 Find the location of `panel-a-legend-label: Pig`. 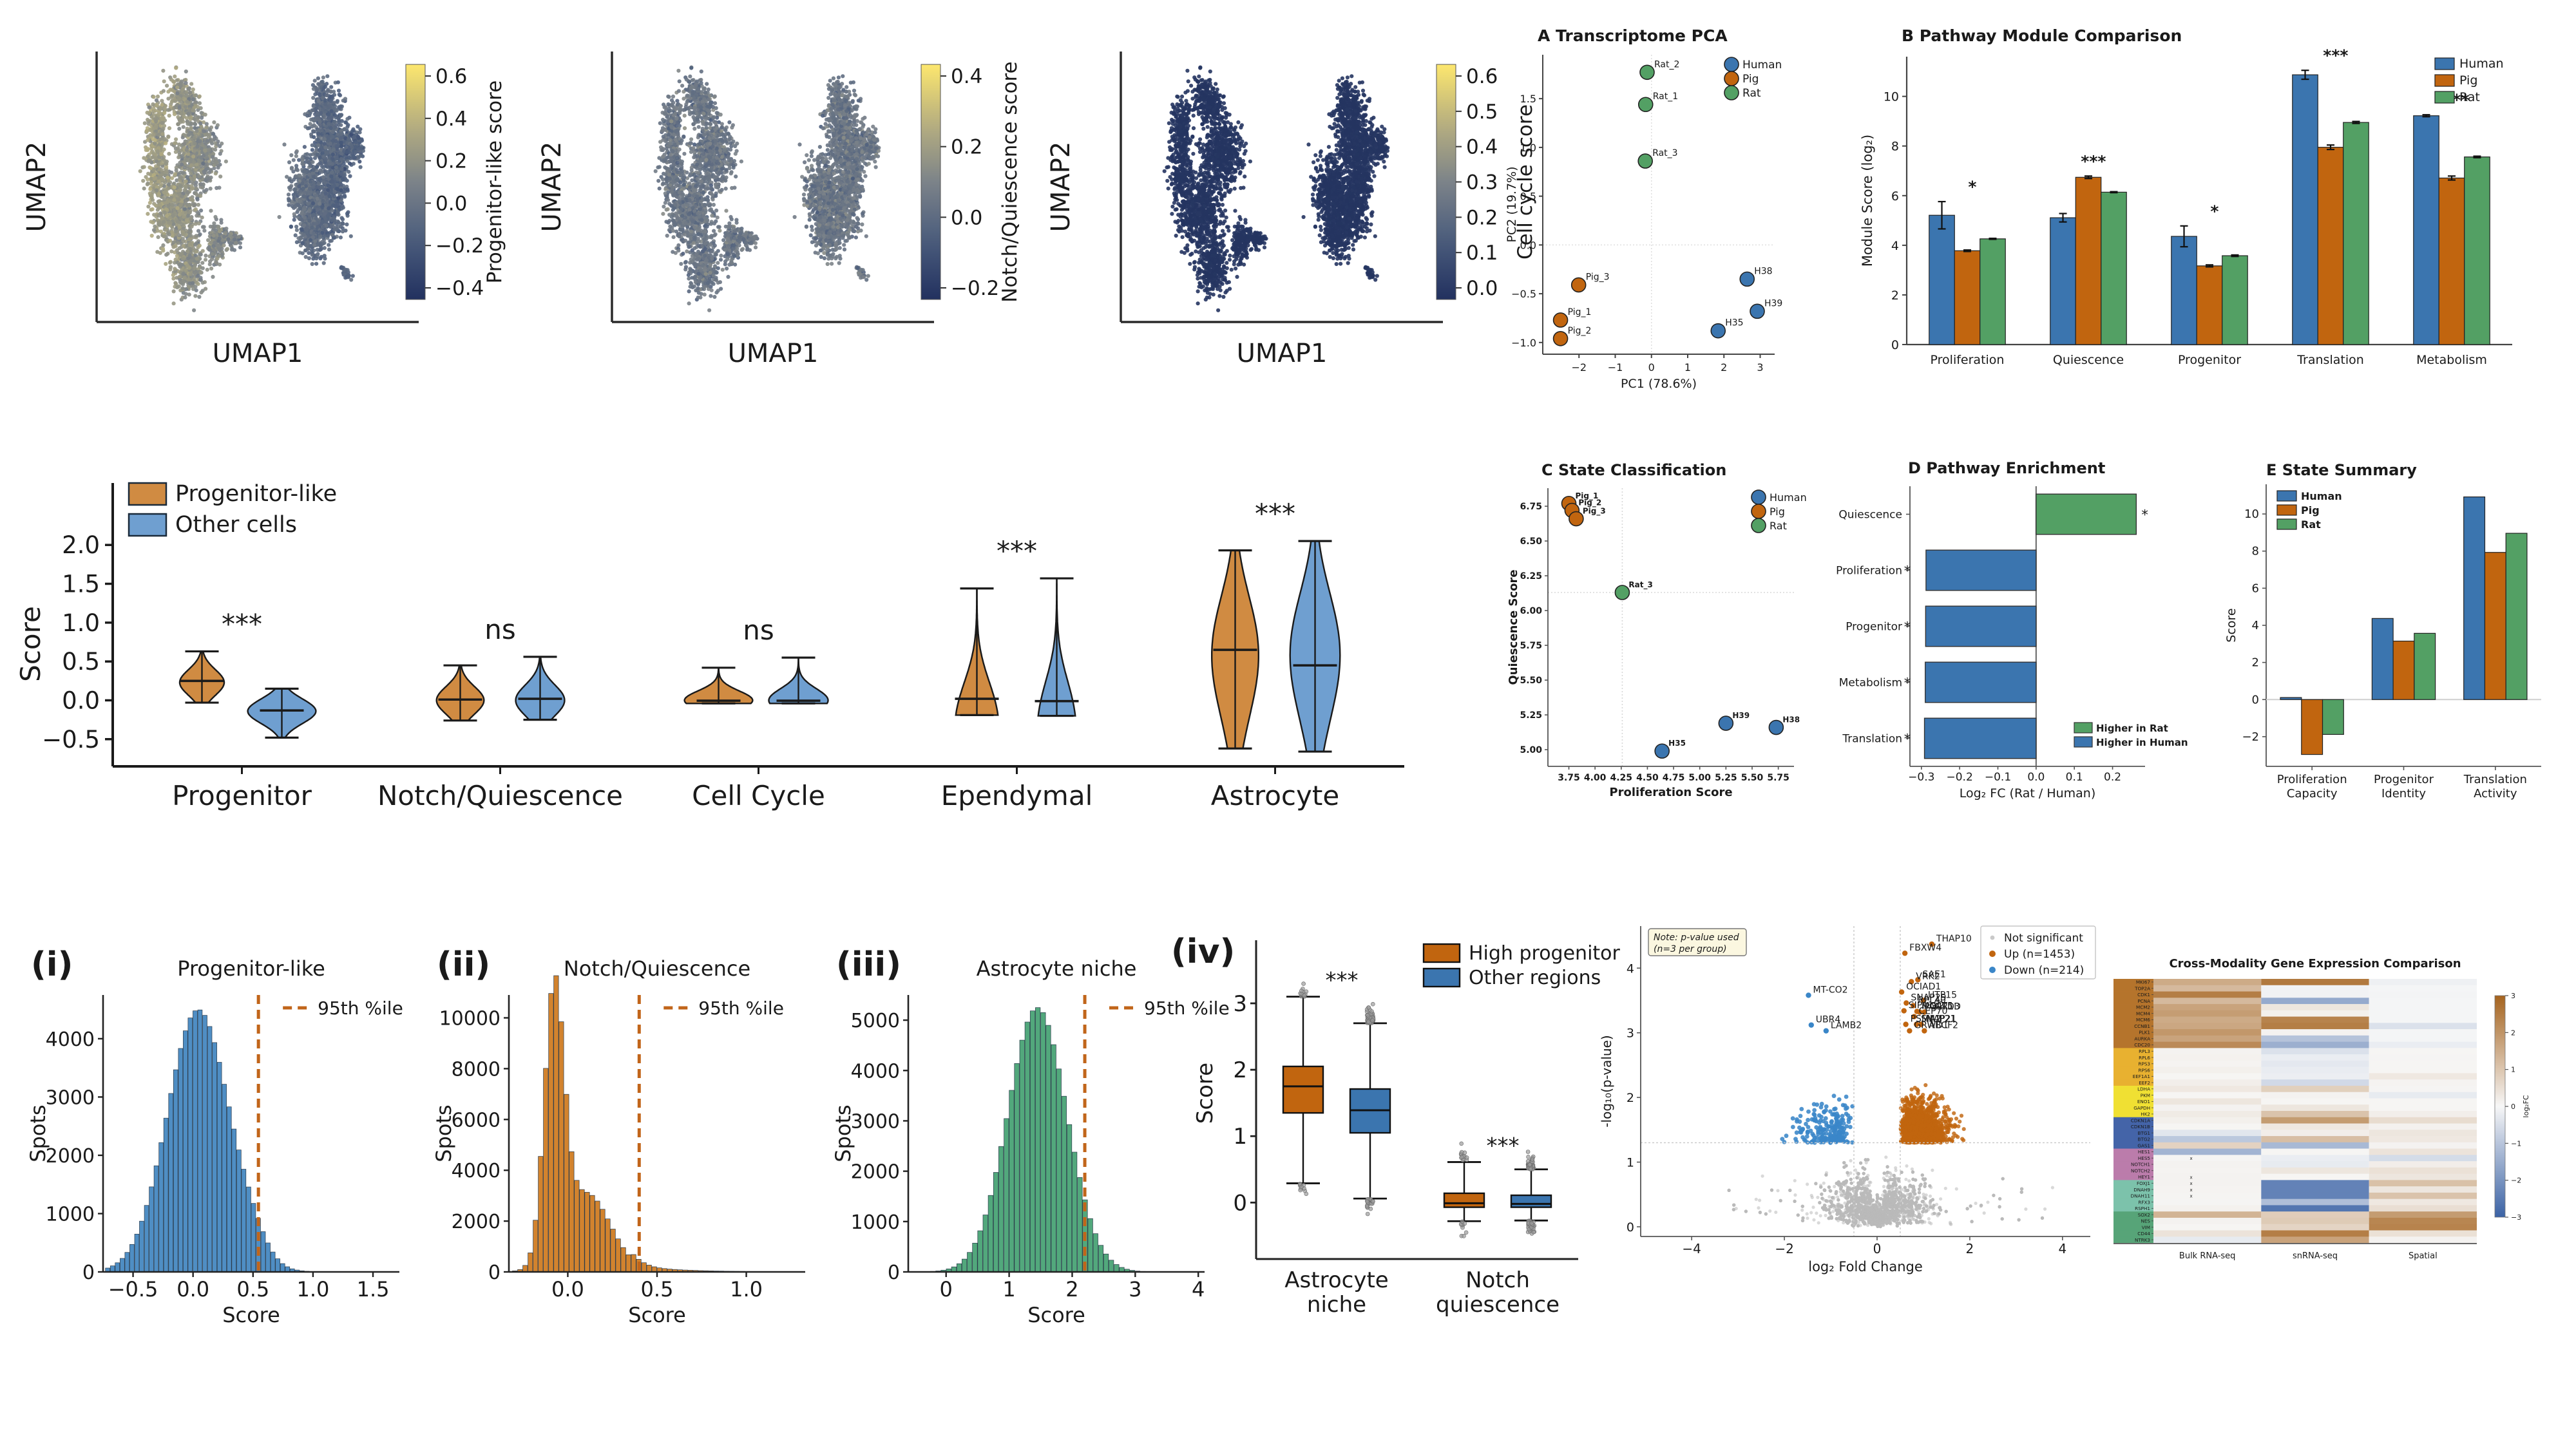

panel-a-legend-label: Pig is located at coordinates (1750, 79).